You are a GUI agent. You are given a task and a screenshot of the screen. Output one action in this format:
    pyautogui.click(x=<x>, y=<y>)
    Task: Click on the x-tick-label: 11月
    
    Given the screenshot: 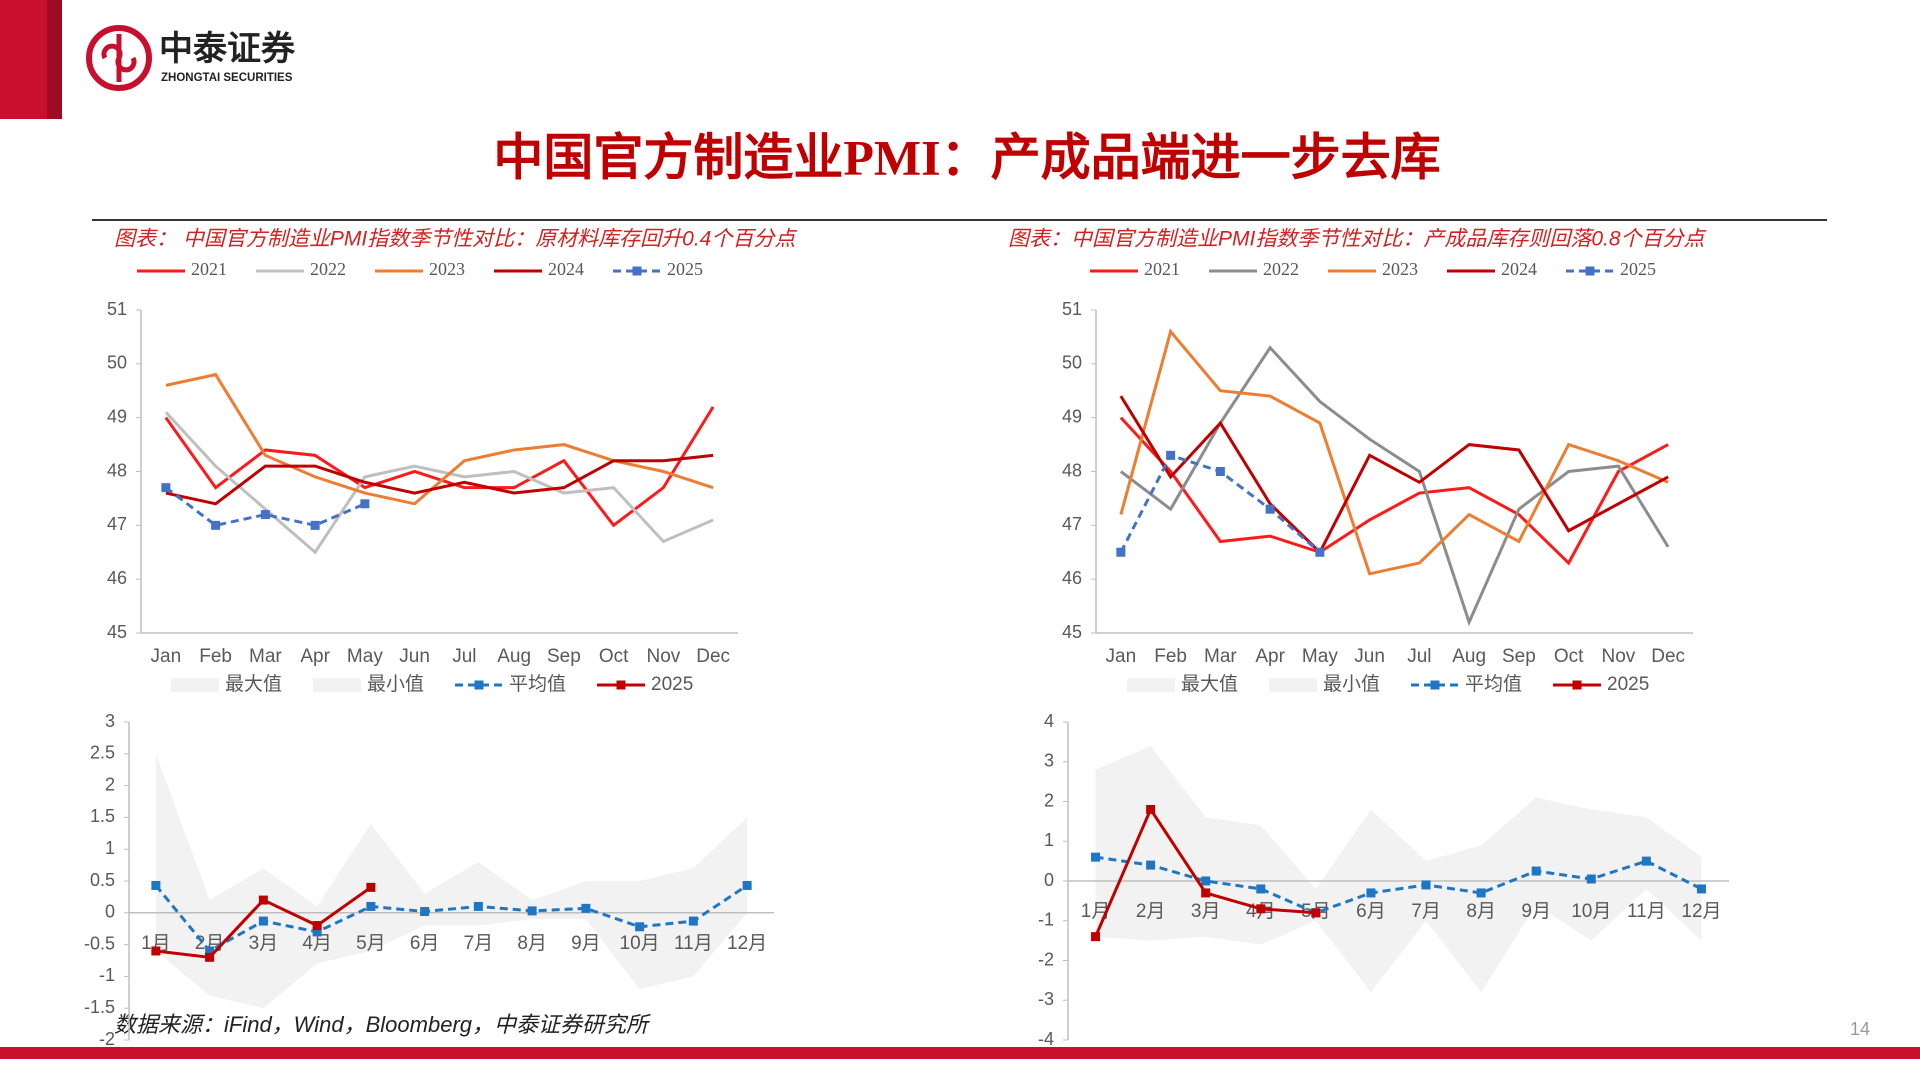 What is the action you would take?
    pyautogui.click(x=1646, y=911)
    